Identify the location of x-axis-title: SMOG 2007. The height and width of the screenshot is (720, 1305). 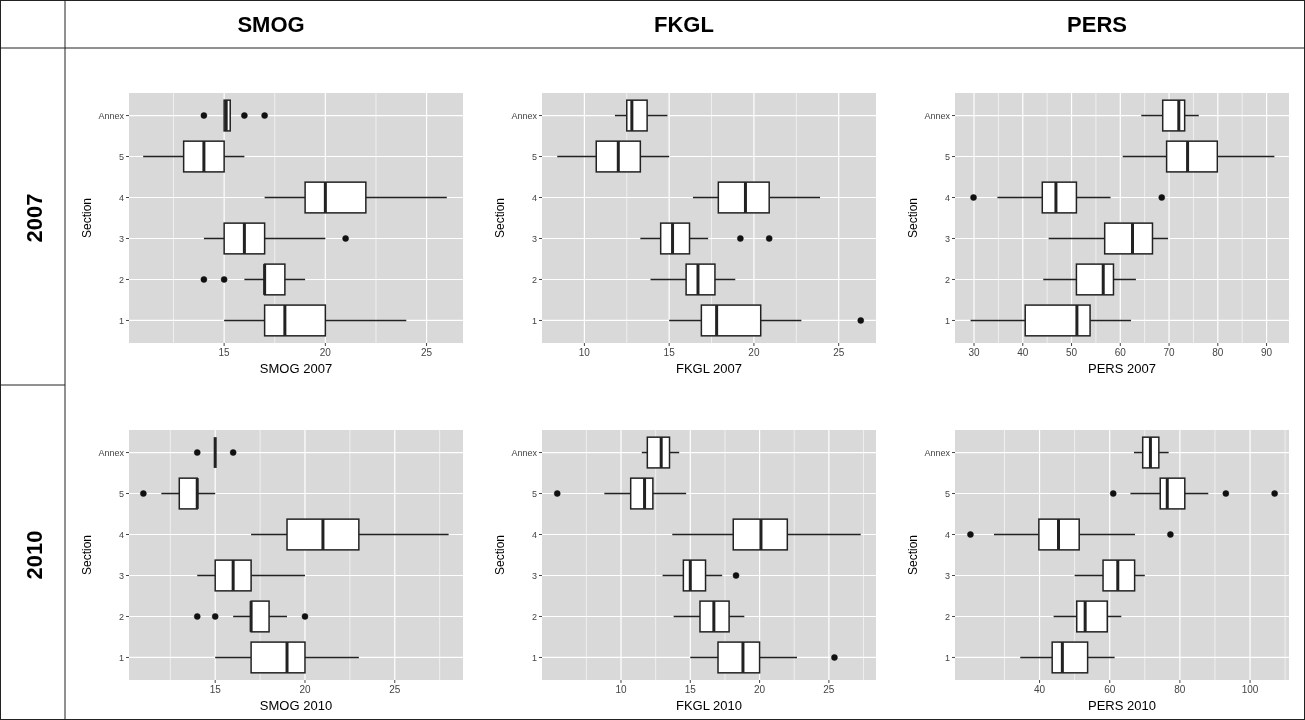
(296, 368).